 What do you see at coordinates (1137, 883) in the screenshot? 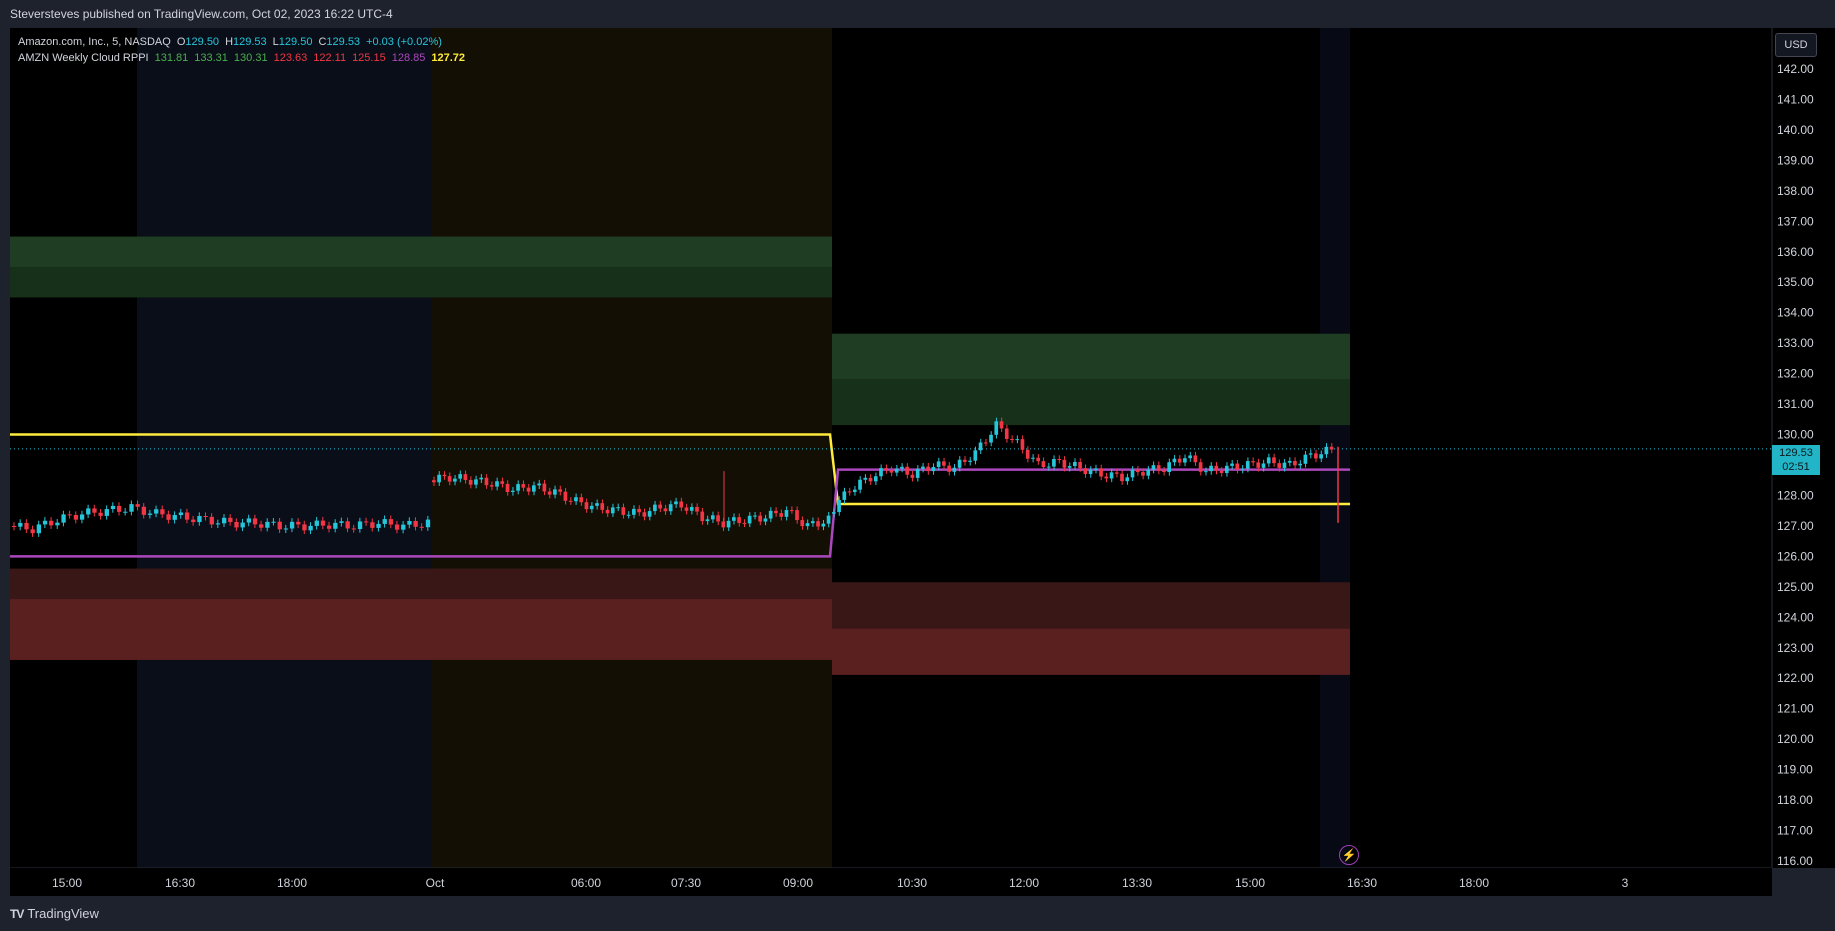
I see `x-tick-label: 13:30` at bounding box center [1137, 883].